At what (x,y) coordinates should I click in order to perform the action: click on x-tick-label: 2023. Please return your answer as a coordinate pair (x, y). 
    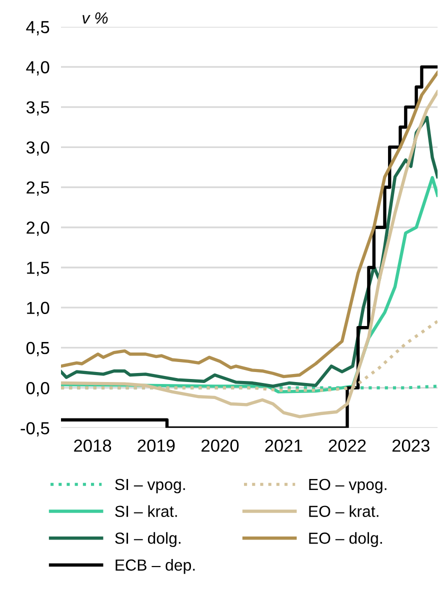
    Looking at the image, I should click on (411, 446).